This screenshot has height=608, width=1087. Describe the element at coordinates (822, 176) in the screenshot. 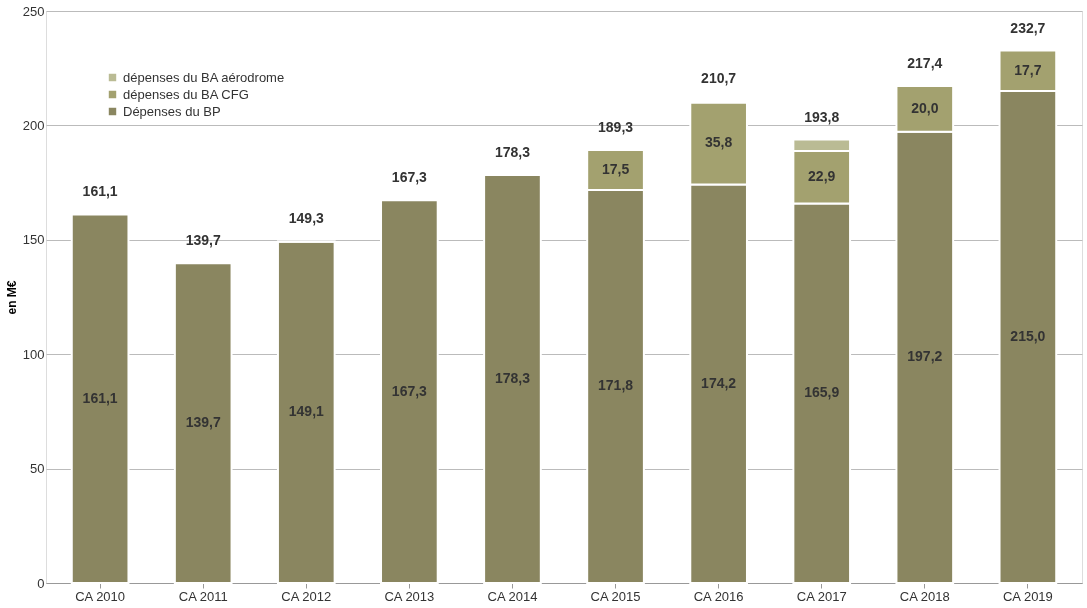

I see `data-label: 22,9` at that location.